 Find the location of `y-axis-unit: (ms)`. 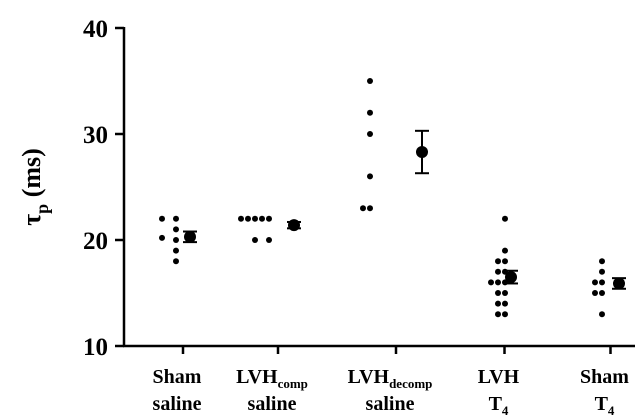

y-axis-unit: (ms) is located at coordinates (31, 176).